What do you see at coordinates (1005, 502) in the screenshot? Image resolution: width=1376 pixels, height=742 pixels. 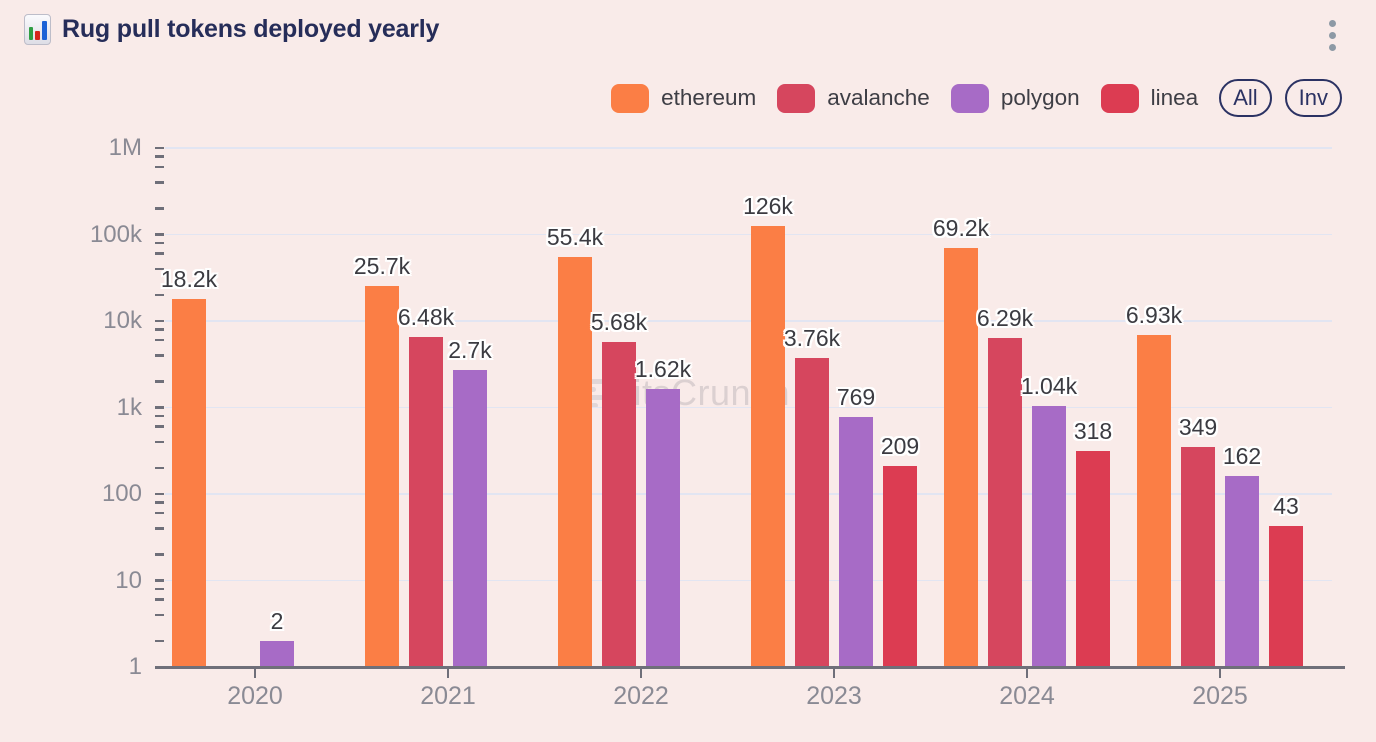 I see `bar-avalanche-2024` at bounding box center [1005, 502].